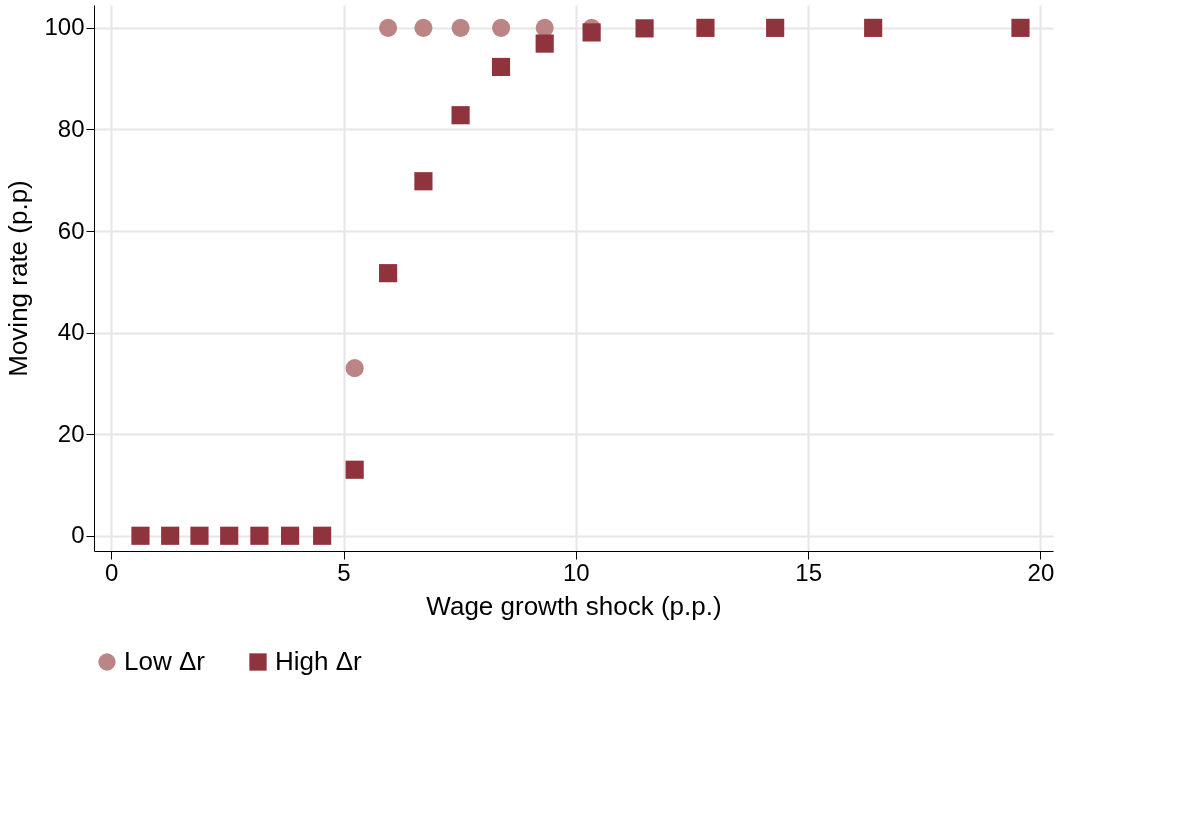  What do you see at coordinates (344, 572) in the screenshot?
I see `x-tick-label: 5` at bounding box center [344, 572].